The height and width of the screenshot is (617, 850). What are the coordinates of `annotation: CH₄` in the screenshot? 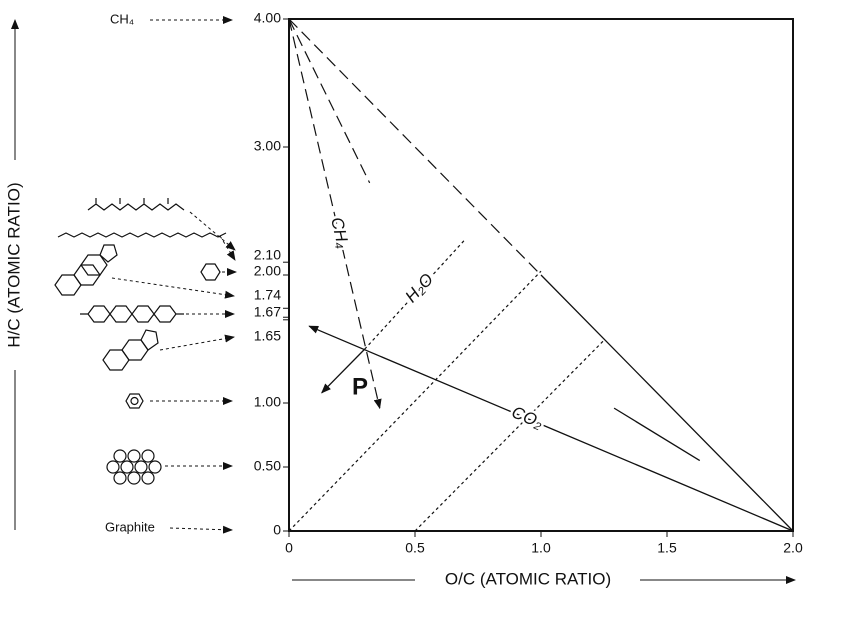 It's located at (122, 18).